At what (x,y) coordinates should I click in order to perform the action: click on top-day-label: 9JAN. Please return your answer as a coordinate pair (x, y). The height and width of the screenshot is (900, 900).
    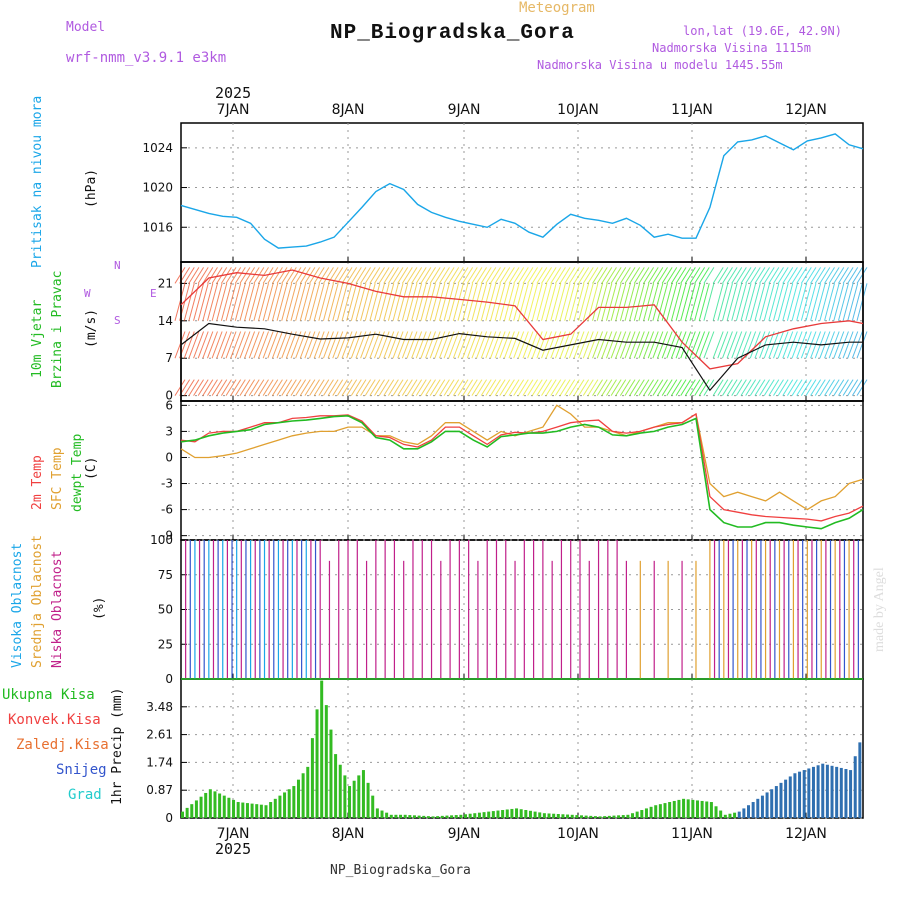
    Looking at the image, I should click on (464, 110).